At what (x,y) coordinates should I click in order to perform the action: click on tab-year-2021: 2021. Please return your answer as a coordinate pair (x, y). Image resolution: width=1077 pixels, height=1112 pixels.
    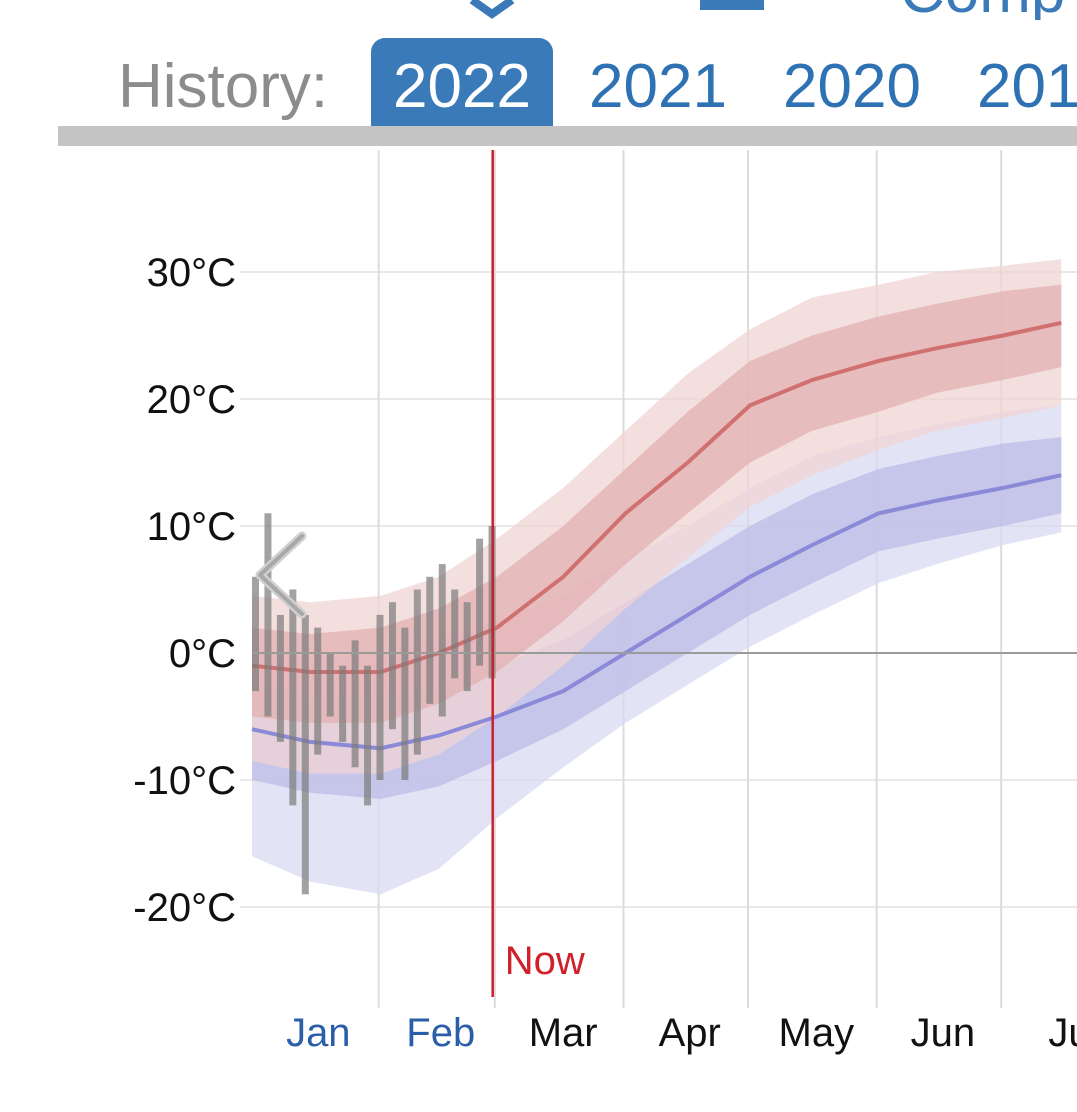
    Looking at the image, I should click on (658, 86).